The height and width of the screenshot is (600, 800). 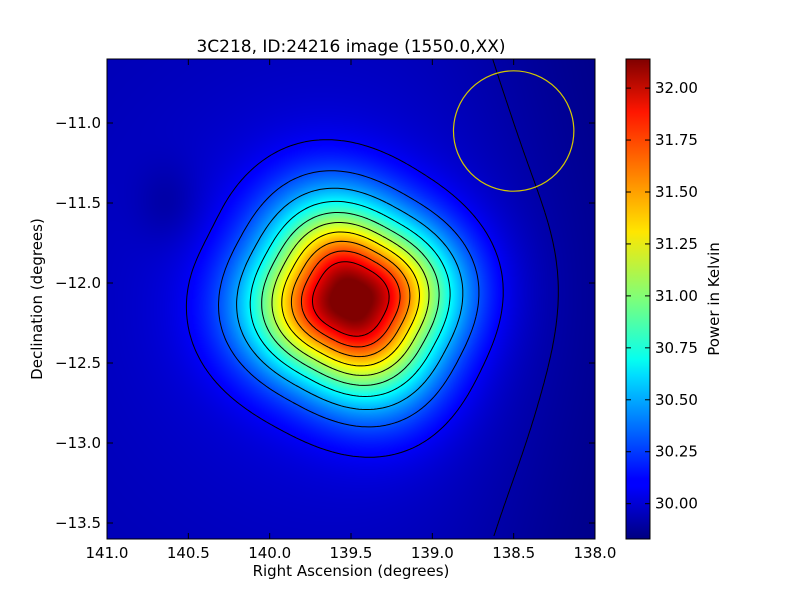 What do you see at coordinates (350, 47) in the screenshot?
I see `chart-title: 3C218, ID:24216 image (1550.0,XX)` at bounding box center [350, 47].